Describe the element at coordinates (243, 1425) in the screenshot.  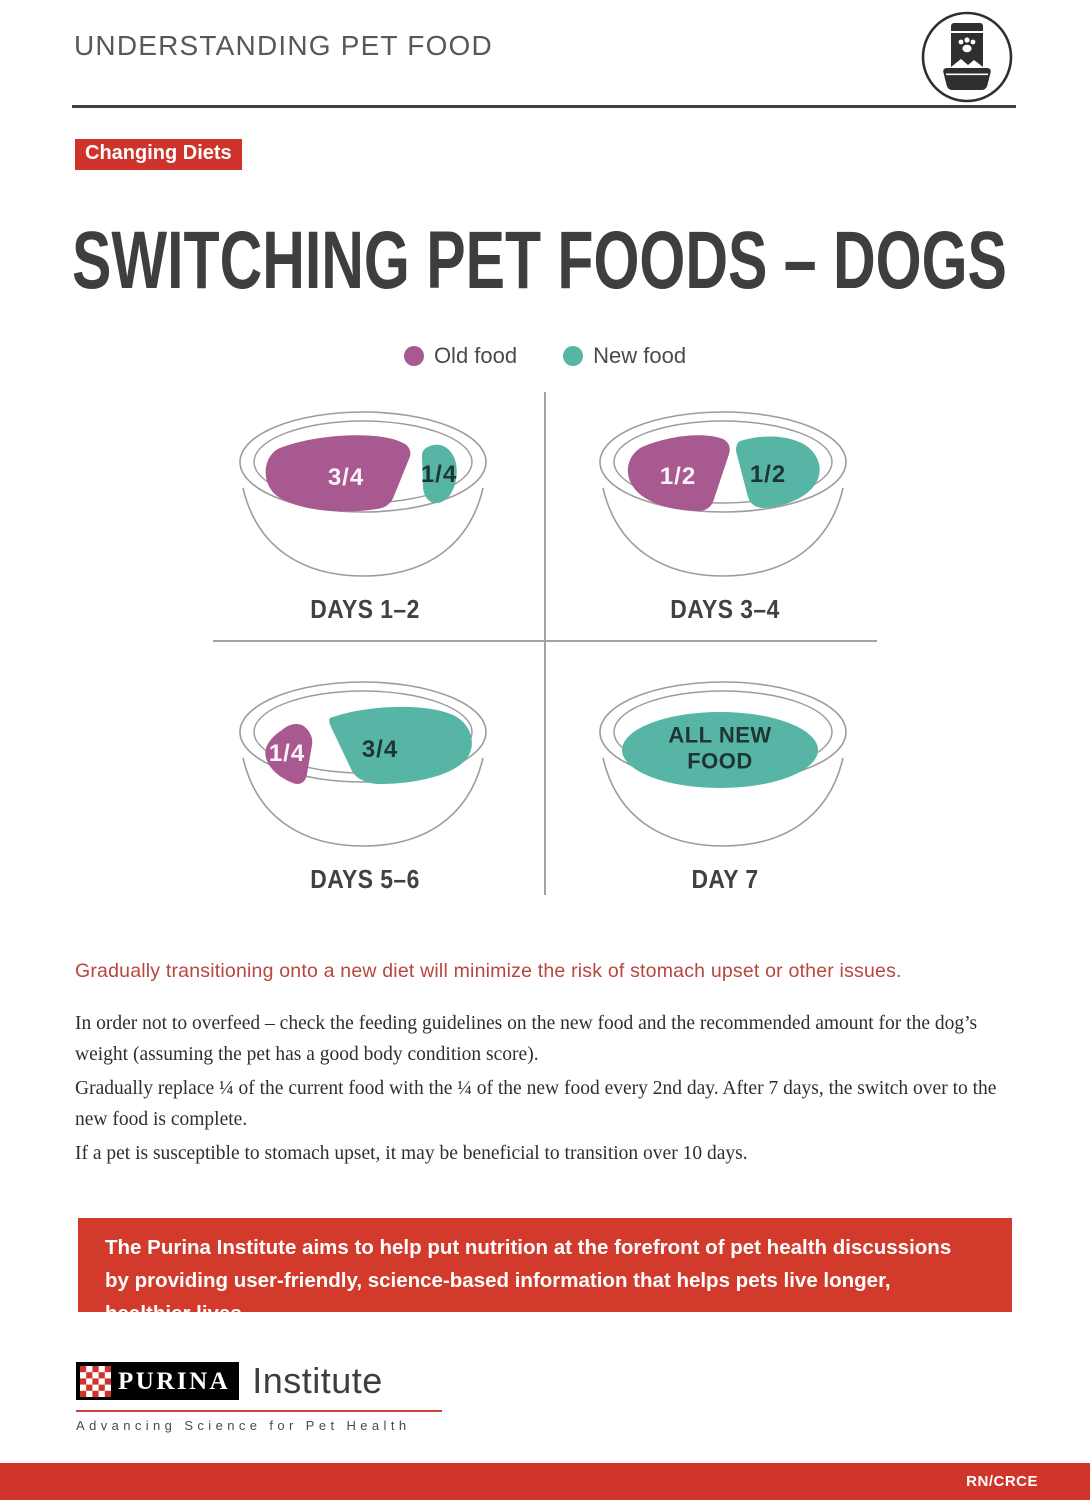
I see `logo-tagline: Advancing Science for Pet Health` at that location.